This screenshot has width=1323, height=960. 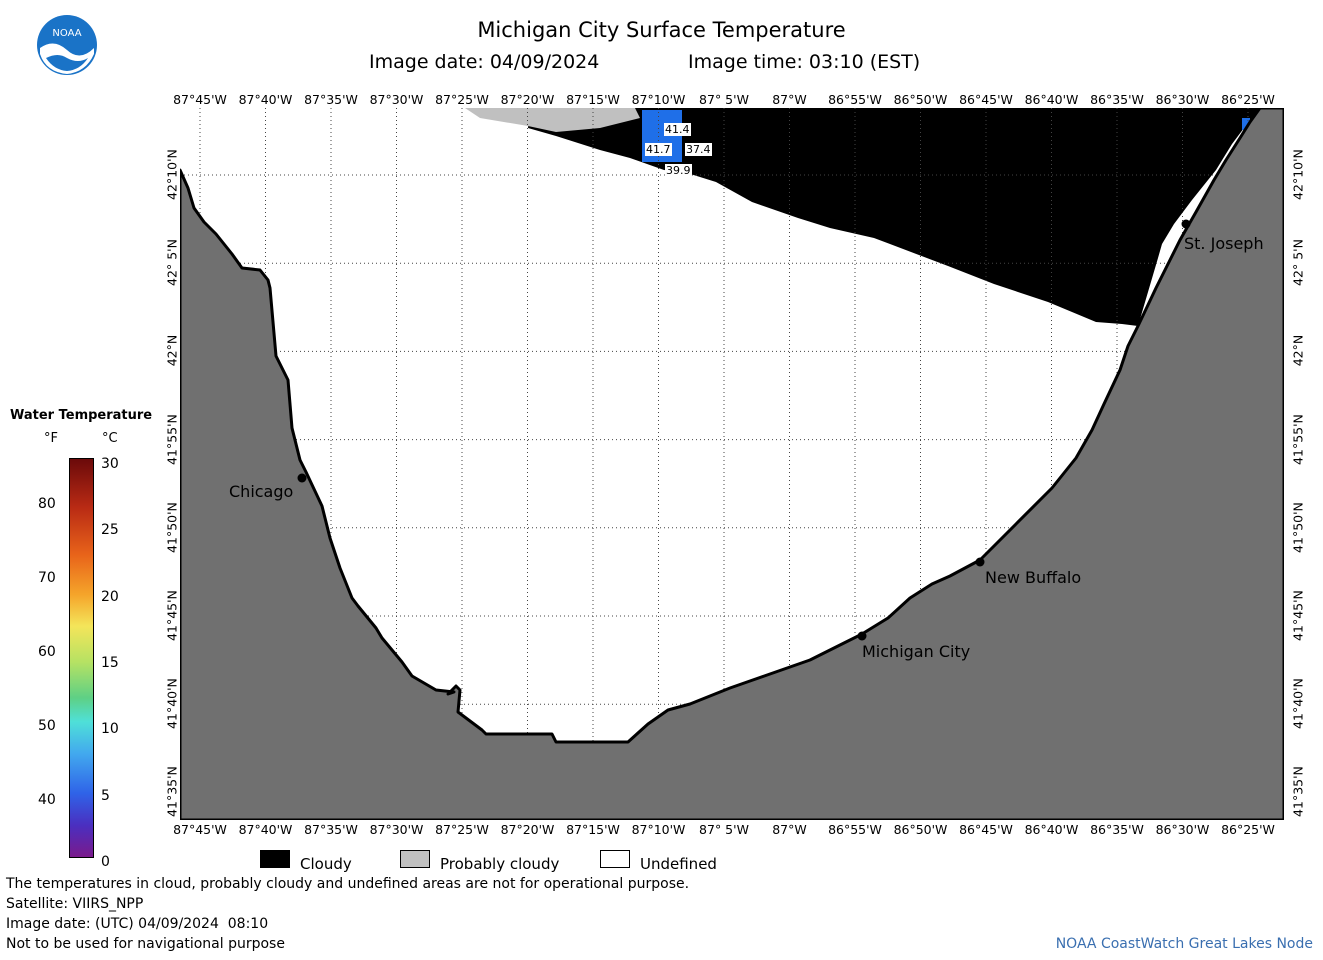 I want to click on legend-probably-cloudy-swatch, so click(x=415, y=859).